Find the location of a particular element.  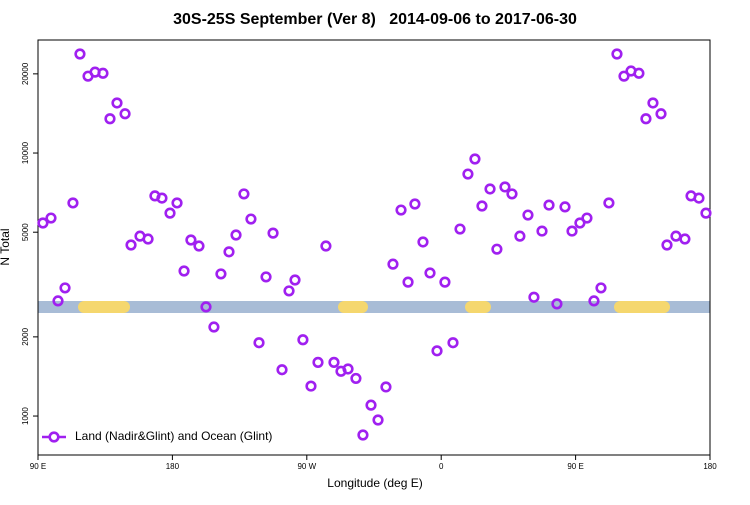

y-tick-label: 5000 is located at coordinates (25, 232).